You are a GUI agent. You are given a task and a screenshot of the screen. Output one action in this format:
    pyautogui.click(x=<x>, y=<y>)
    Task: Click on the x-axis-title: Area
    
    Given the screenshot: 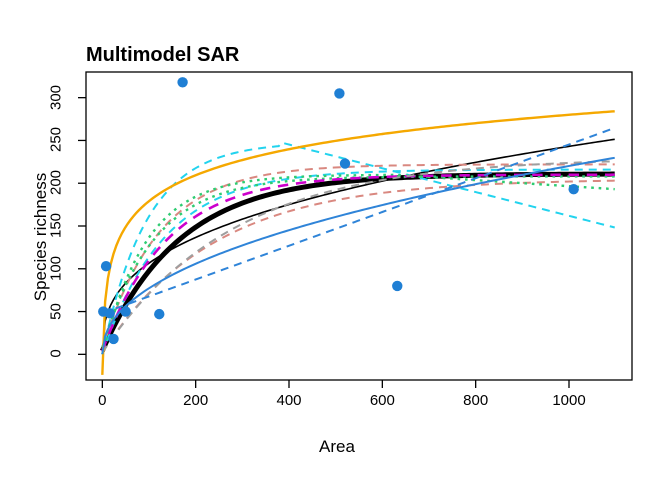 What is the action you would take?
    pyautogui.click(x=337, y=446)
    